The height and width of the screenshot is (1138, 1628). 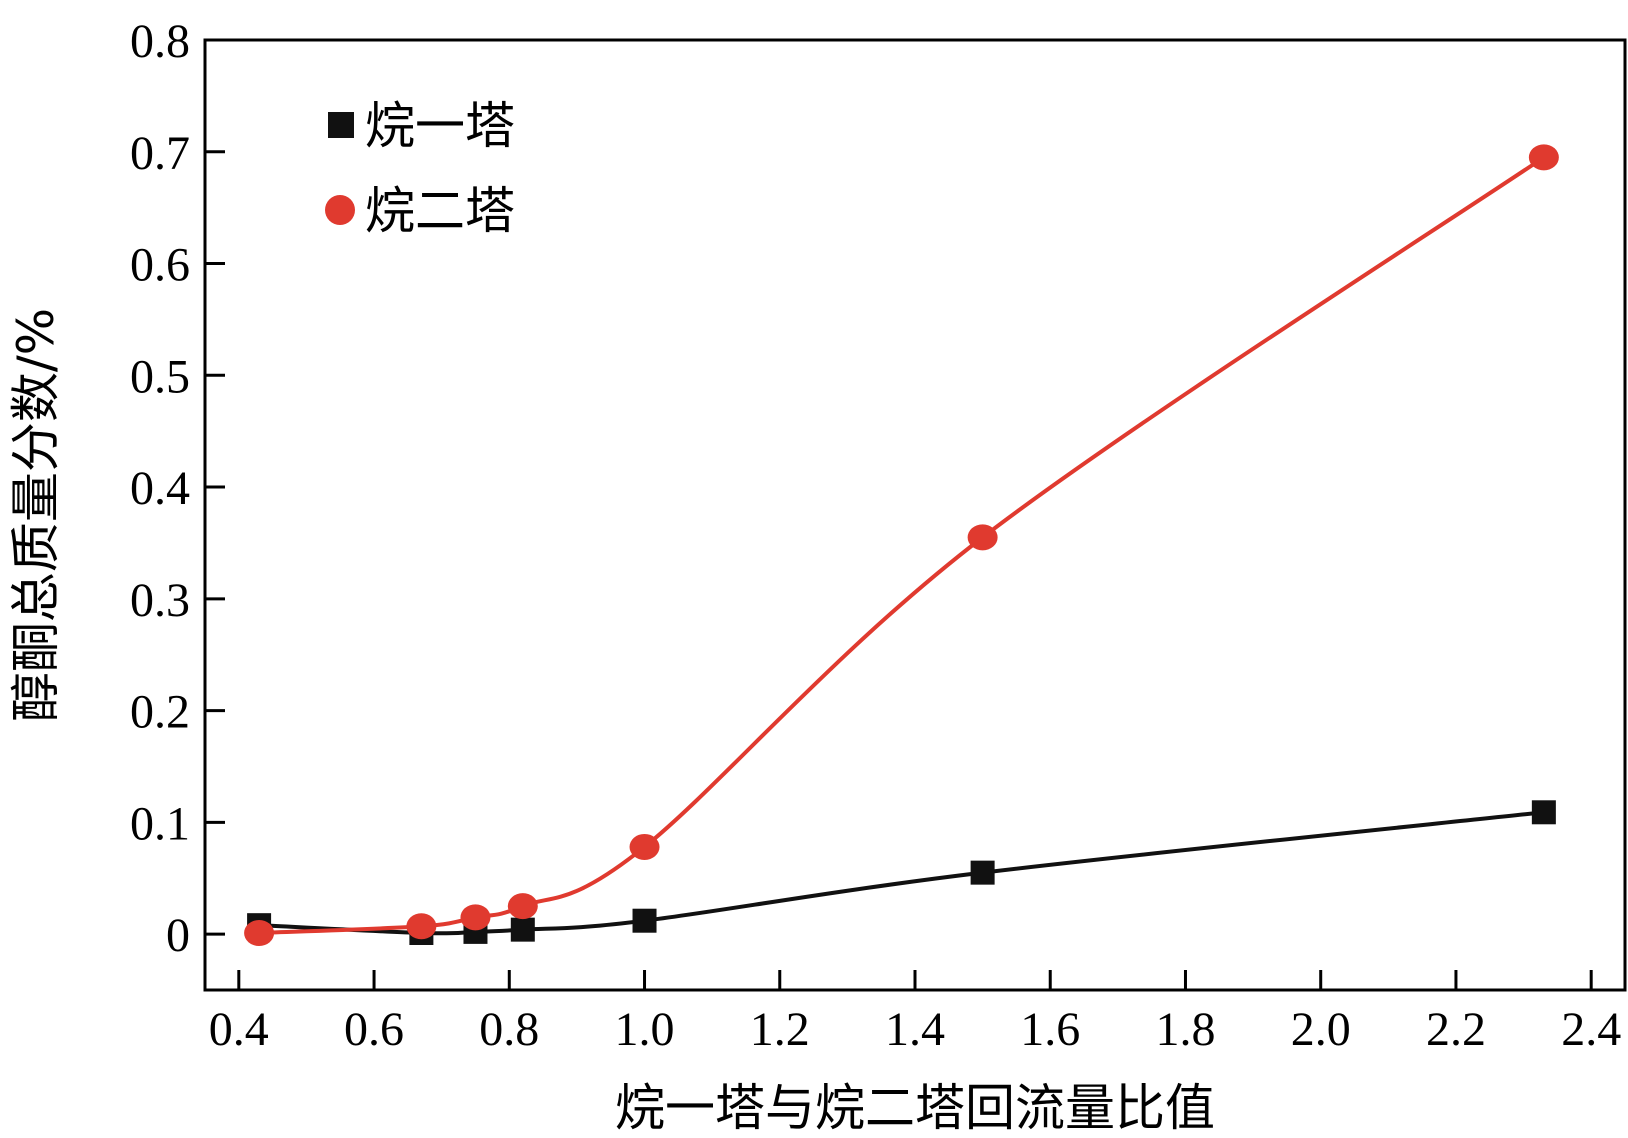 What do you see at coordinates (374, 1029) in the screenshot?
I see `x-tick-label: 0.6` at bounding box center [374, 1029].